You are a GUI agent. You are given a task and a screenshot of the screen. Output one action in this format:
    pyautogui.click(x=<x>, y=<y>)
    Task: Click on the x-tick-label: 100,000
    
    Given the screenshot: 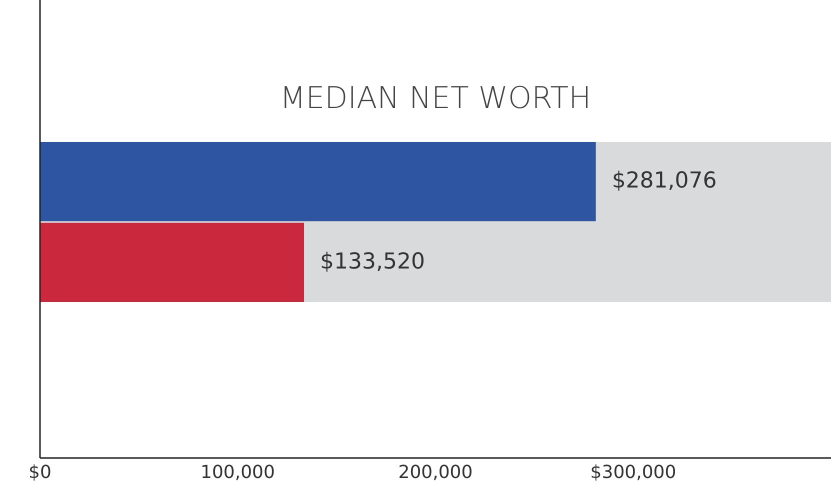 What is the action you would take?
    pyautogui.click(x=237, y=472)
    